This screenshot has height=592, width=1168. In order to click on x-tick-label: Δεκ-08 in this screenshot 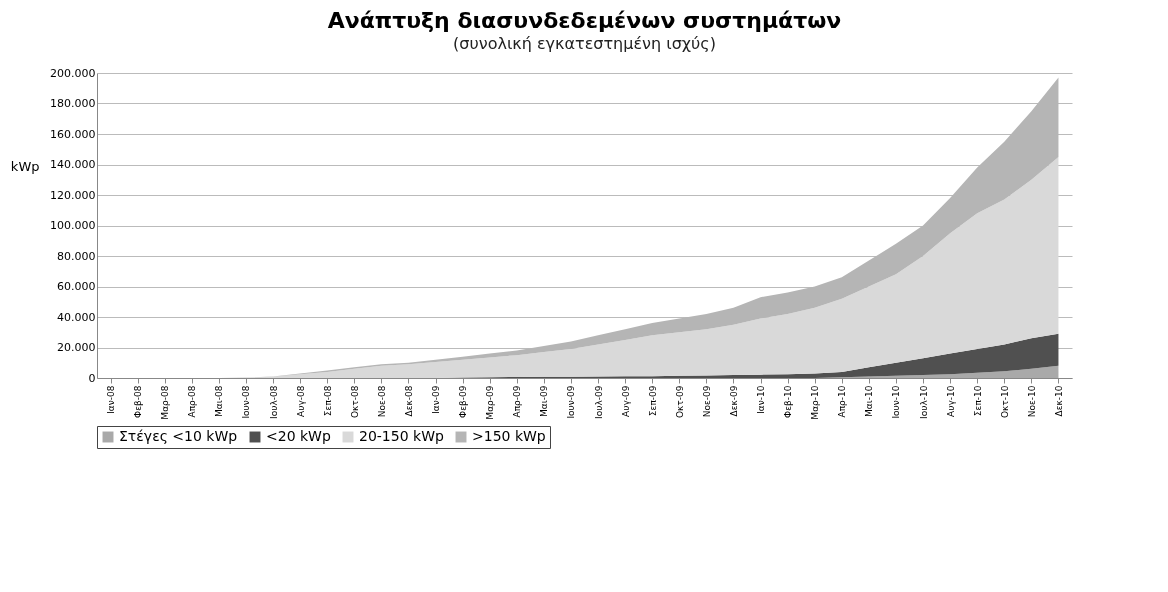, I will do `click(408, 401)`.